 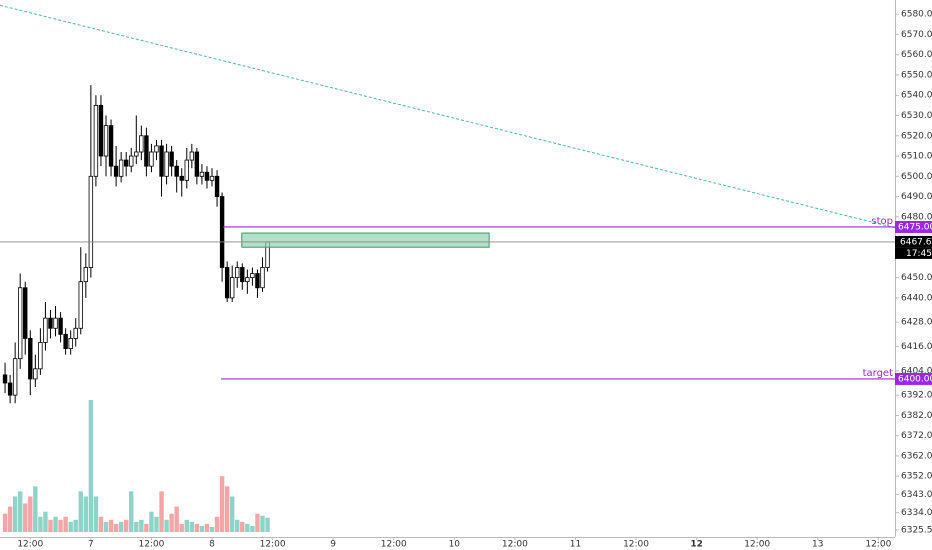 I want to click on level-price-label: 6475.00, so click(x=915, y=227).